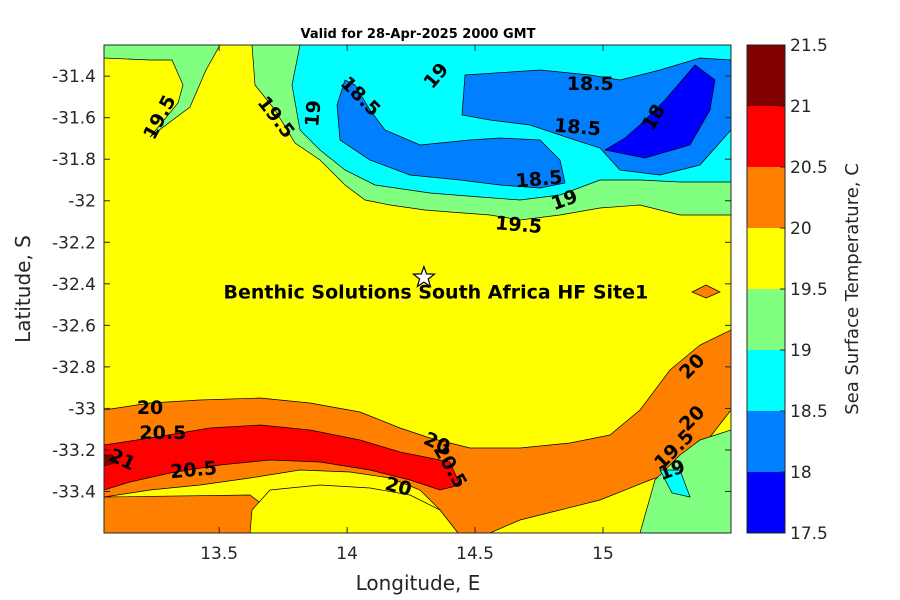 The image size is (900, 600). Describe the element at coordinates (418, 583) in the screenshot. I see `x-axis-label: Longitude, E` at that location.